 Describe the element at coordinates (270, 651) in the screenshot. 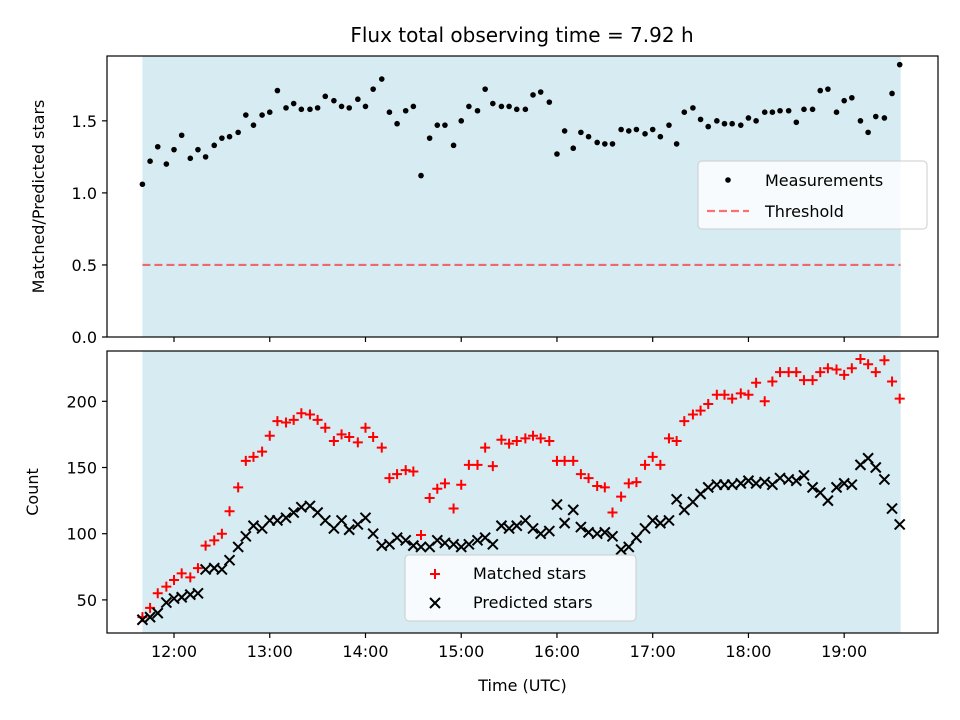

I see `x-tick-label: 13:00` at that location.